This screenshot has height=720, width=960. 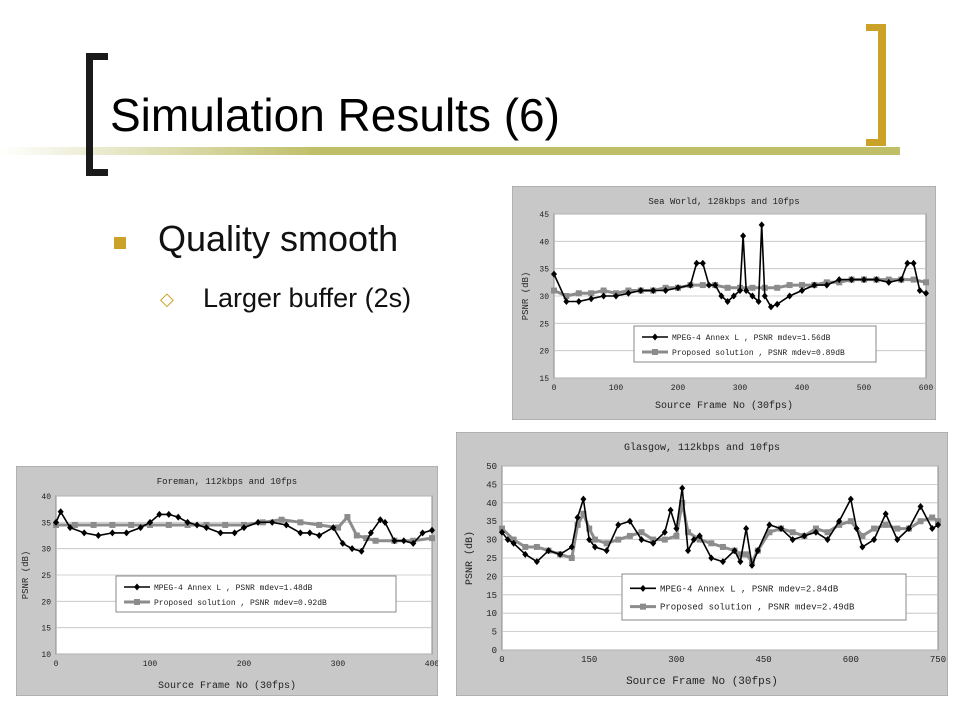 What do you see at coordinates (46, 550) in the screenshot?
I see `y-tick-label: 30` at bounding box center [46, 550].